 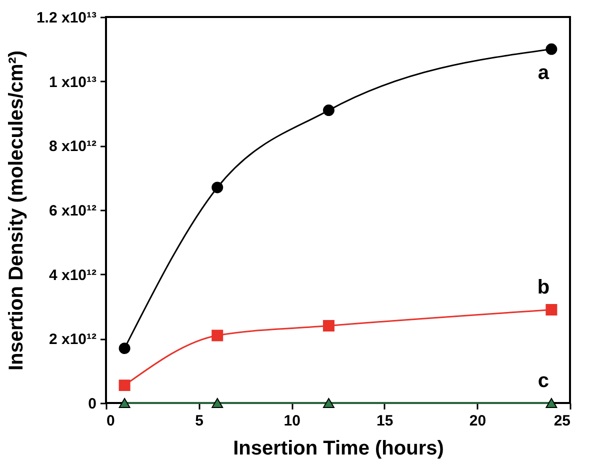 What do you see at coordinates (477, 421) in the screenshot?
I see `x-tick-label: 20` at bounding box center [477, 421].